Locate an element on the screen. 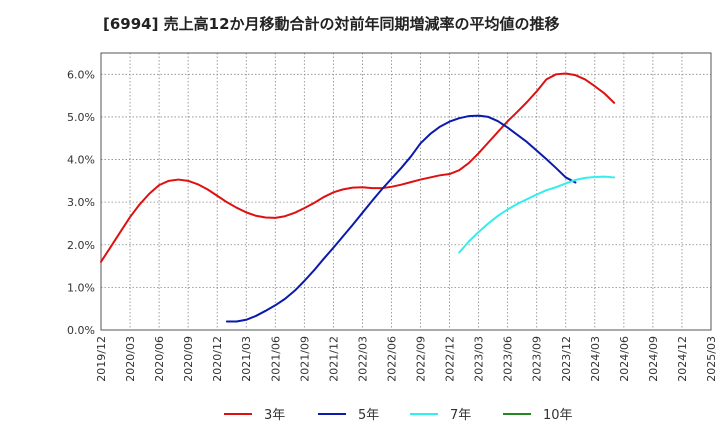 This screenshot has width=720, height=444. legend-label-2: 5年 is located at coordinates (368, 415).